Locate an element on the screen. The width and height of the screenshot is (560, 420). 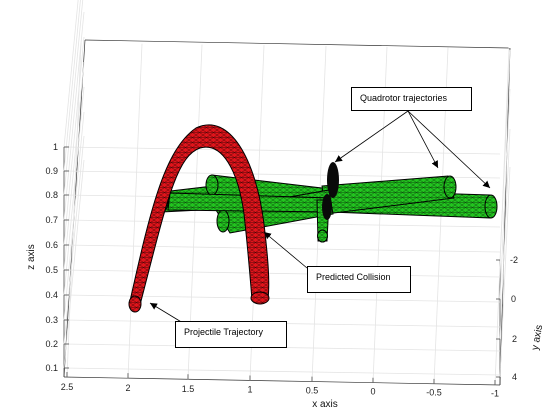
z-tick-label: 0.5 is located at coordinates (51, 270).